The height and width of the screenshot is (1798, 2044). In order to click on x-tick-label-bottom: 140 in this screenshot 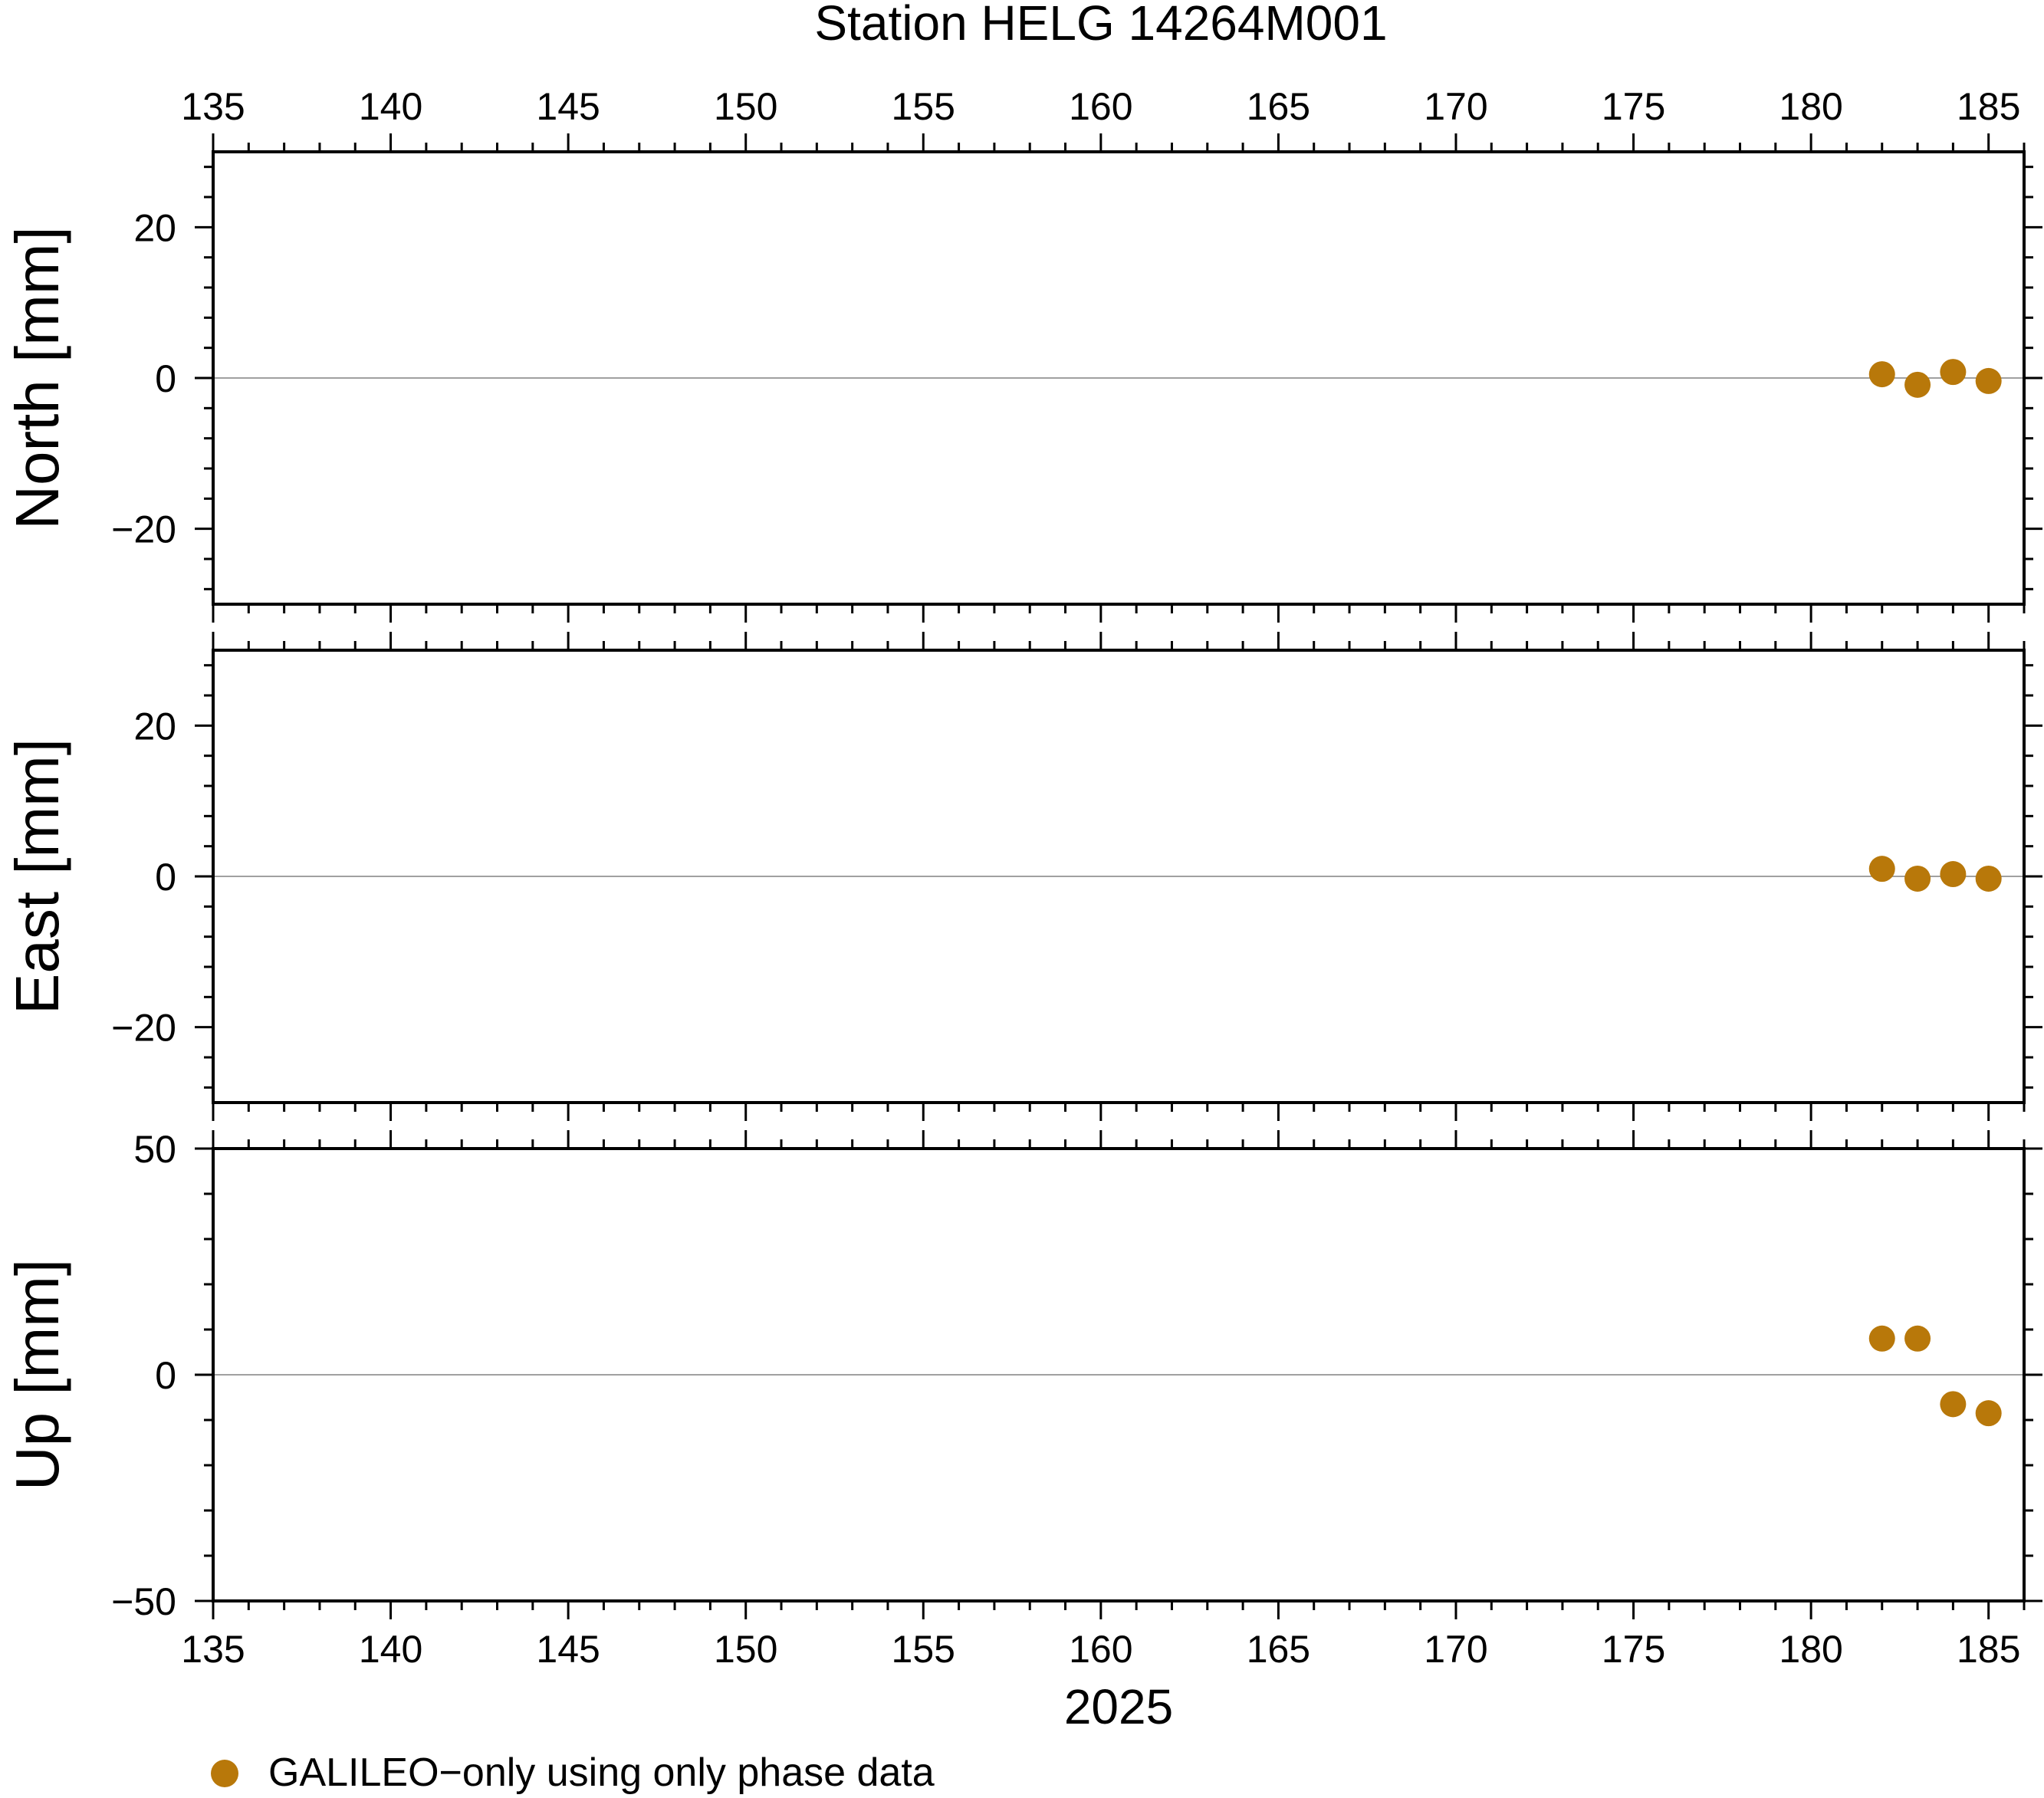, I will do `click(390, 1650)`.